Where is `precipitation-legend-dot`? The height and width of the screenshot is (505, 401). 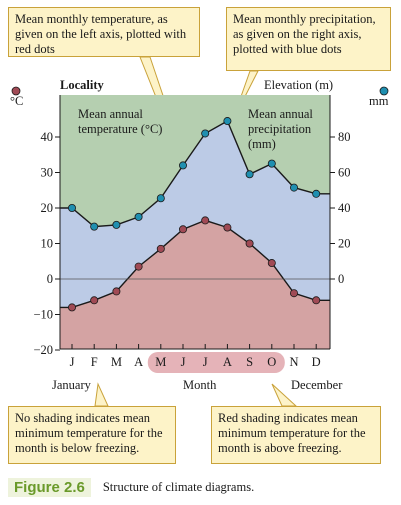
precipitation-legend-dot is located at coordinates (384, 91).